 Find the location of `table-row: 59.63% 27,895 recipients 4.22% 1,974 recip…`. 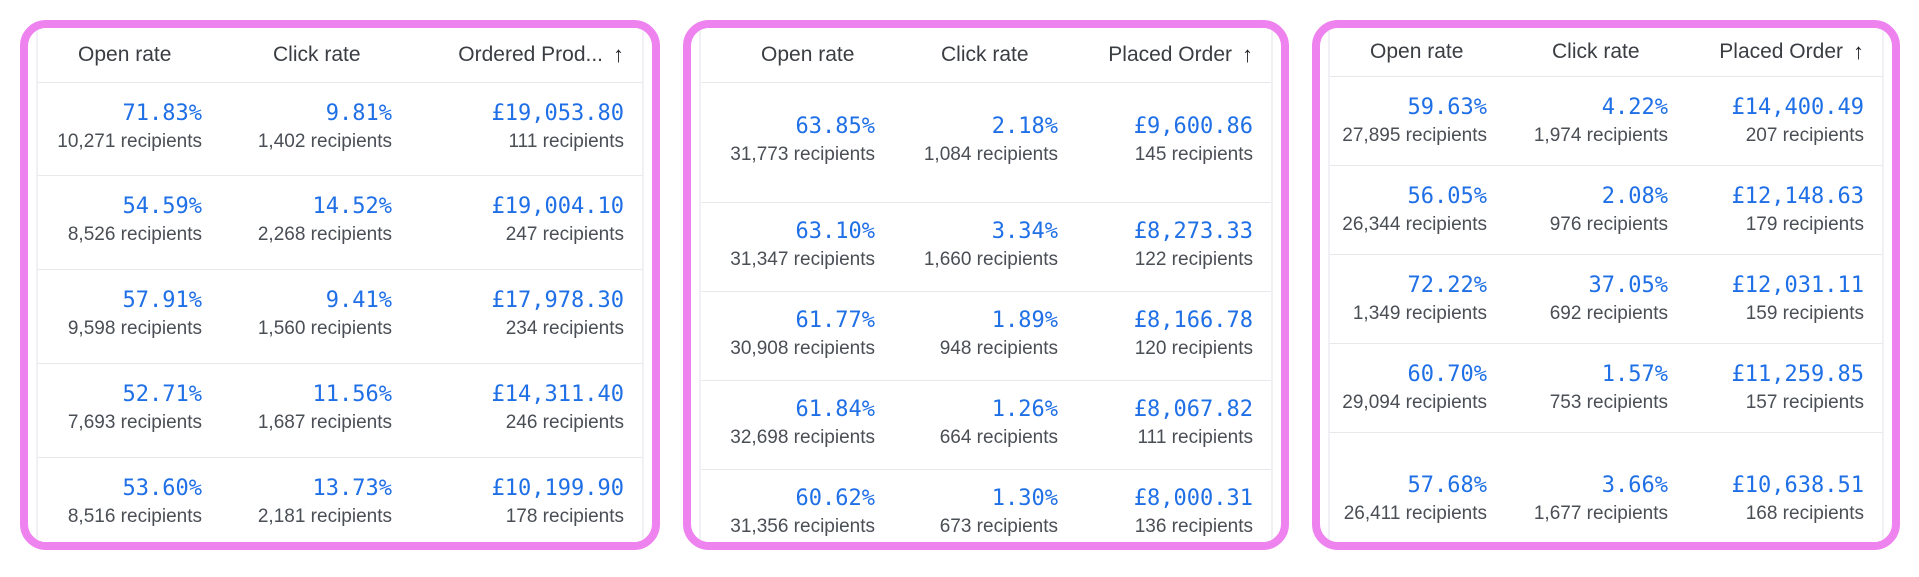

table-row: 59.63% 27,895 recipients 4.22% 1,974 recip… is located at coordinates (1606, 121).